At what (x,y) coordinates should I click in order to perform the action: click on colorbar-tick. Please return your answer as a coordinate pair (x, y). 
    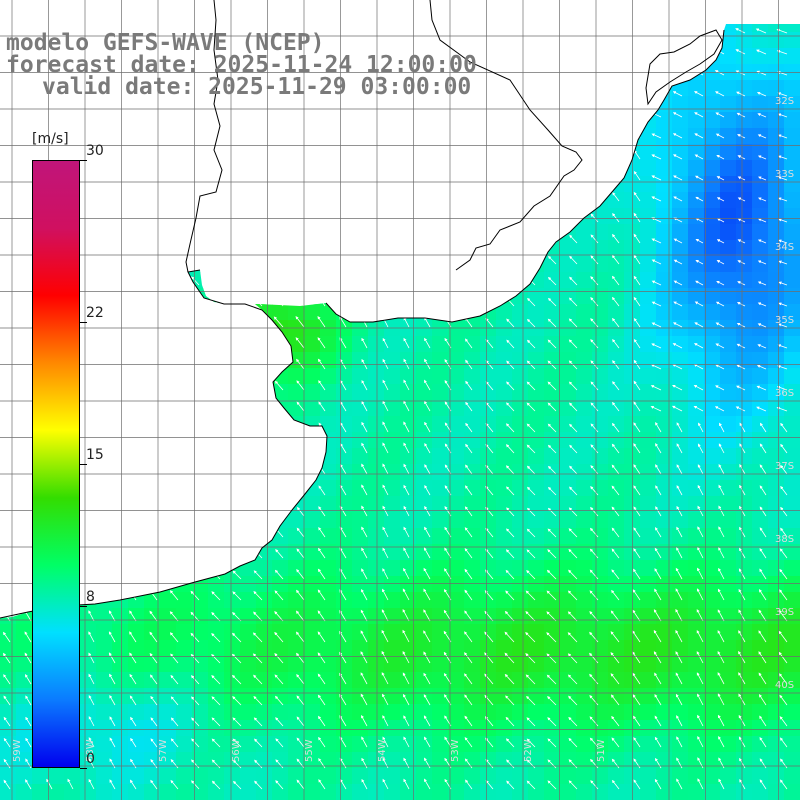
    Looking at the image, I should click on (83, 606).